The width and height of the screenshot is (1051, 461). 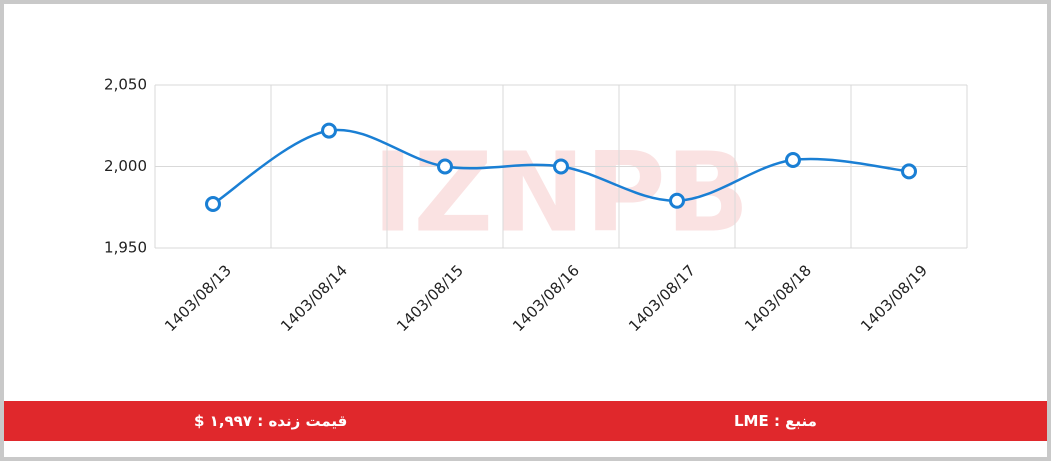 I want to click on y-tick-label: 1,950, so click(x=125, y=248).